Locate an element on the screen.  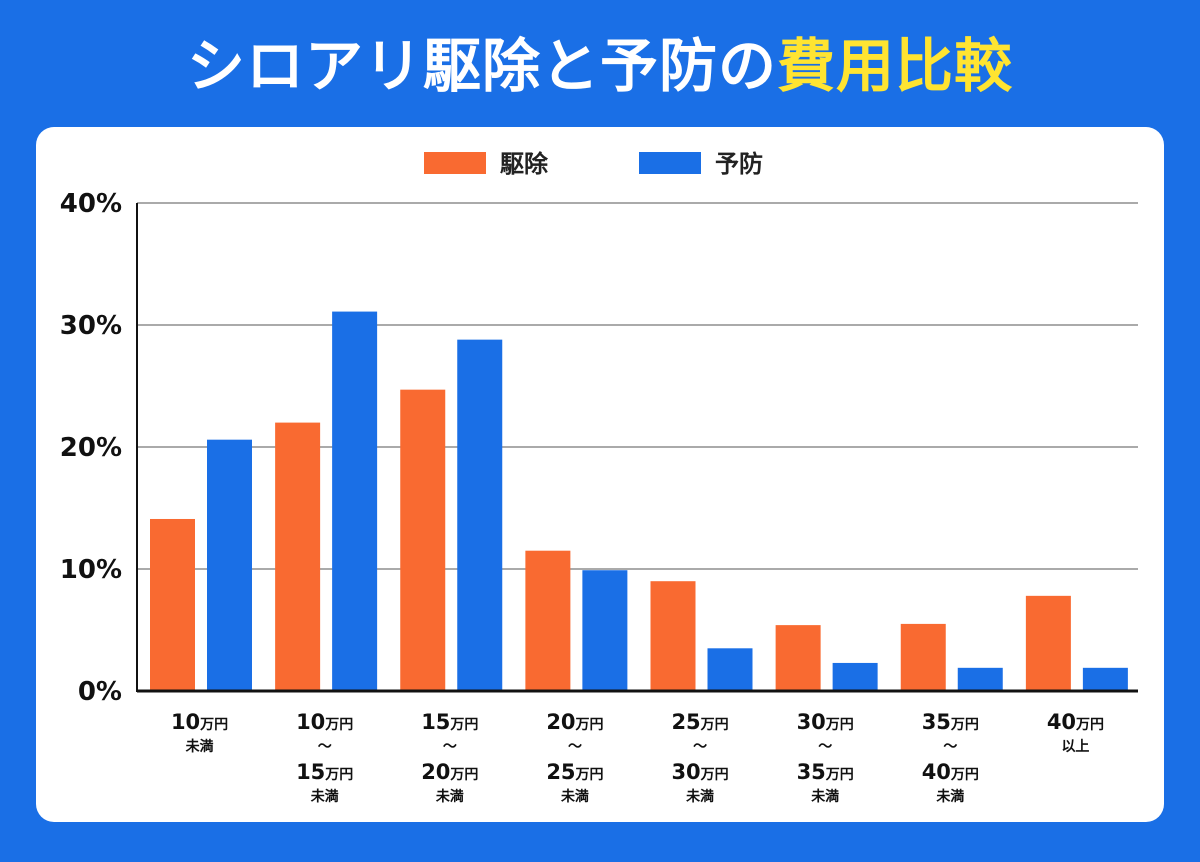
title-main: シロアリ駆除と予防の is located at coordinates (481, 66).